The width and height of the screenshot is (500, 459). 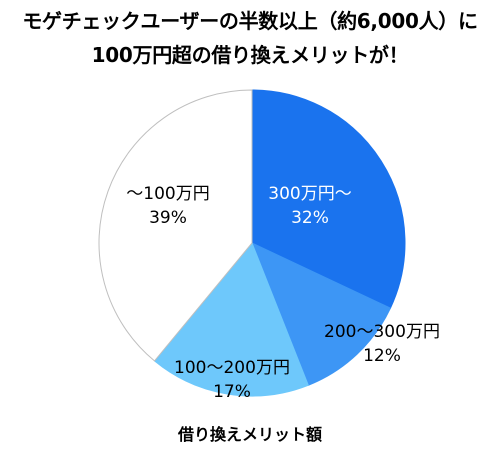 I want to click on chart-title-line-2: 100万円超の借り換えメリットが！, so click(x=250, y=55).